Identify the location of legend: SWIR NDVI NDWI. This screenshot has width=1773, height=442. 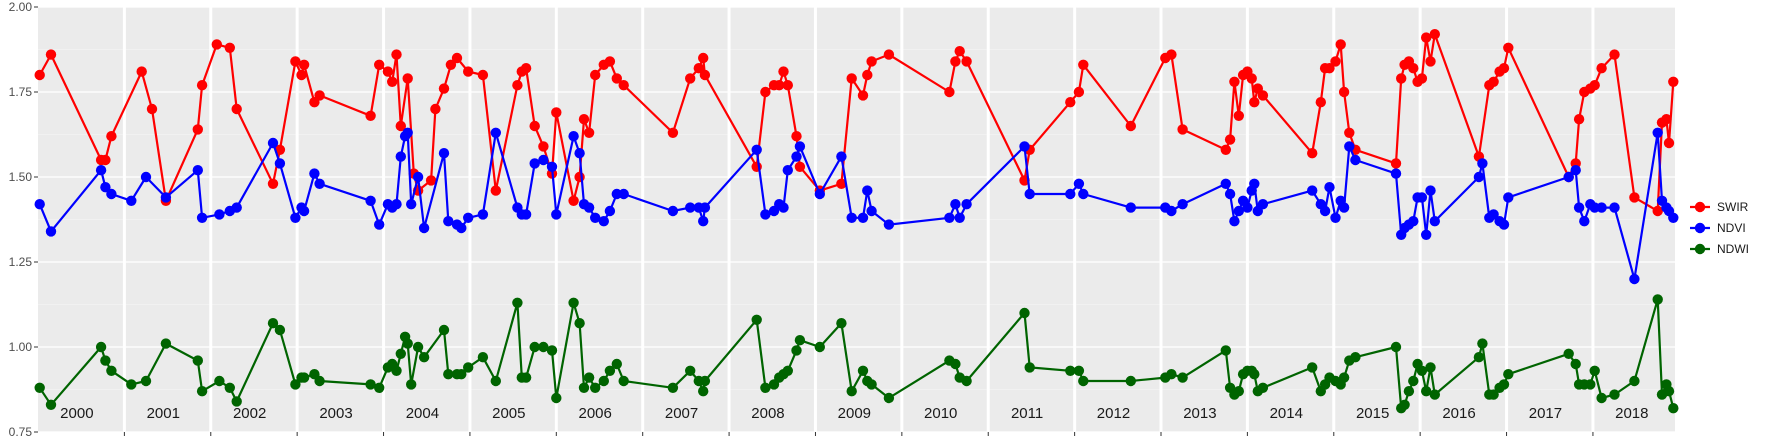
(1719, 228).